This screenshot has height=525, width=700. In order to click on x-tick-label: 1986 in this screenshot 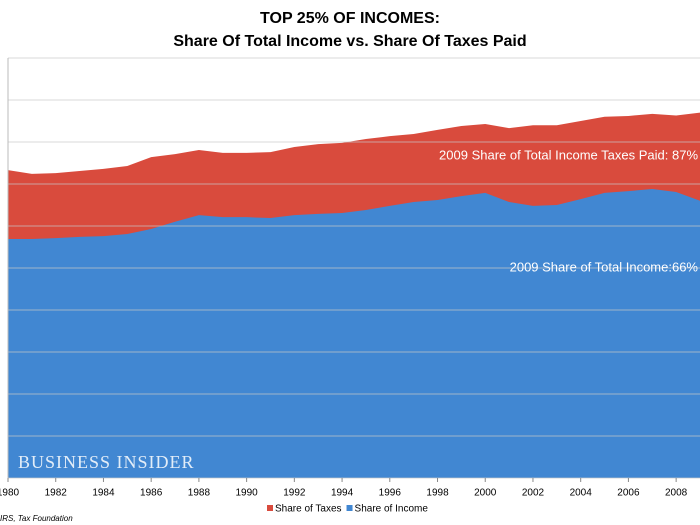, I will do `click(151, 493)`.